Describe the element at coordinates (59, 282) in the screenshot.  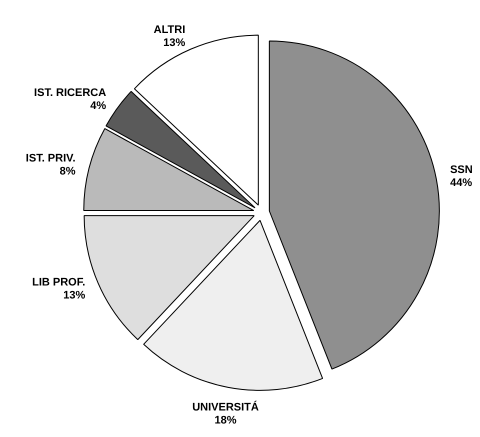
I see `slice-label: LIB PROF.` at that location.